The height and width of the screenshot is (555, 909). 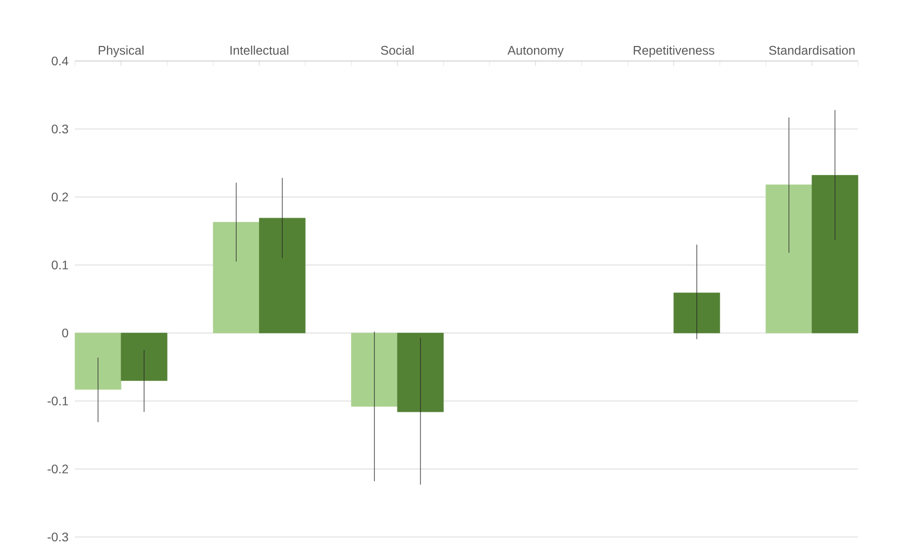 I want to click on x-tick-label: Repetitiveness, so click(x=674, y=52).